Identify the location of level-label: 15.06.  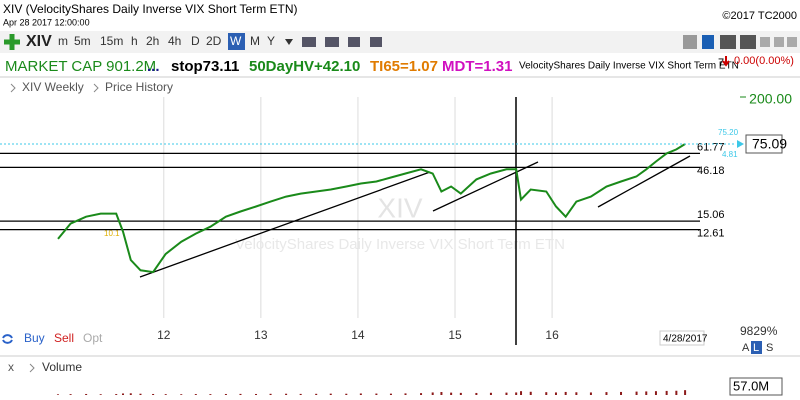
(711, 215).